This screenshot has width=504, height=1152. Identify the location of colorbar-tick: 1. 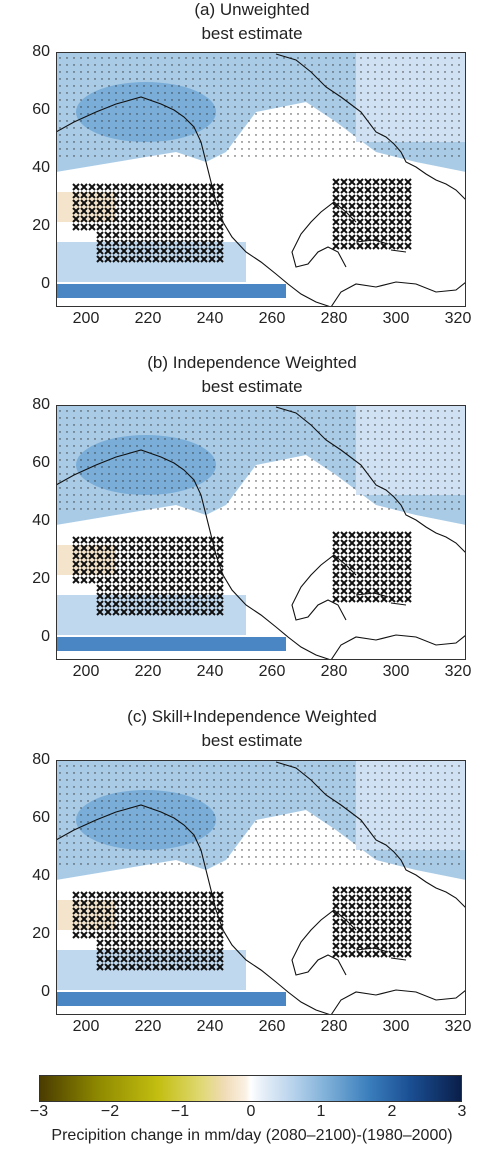
(321, 1111).